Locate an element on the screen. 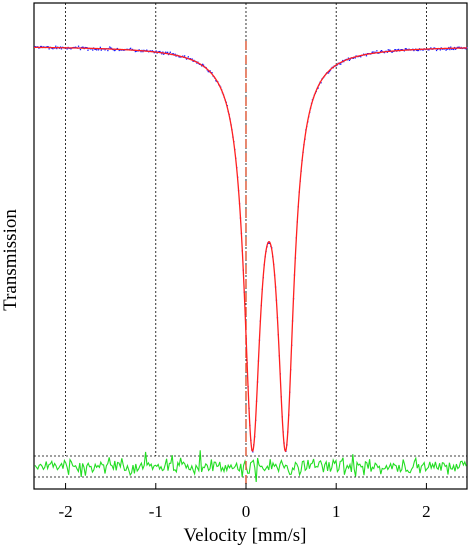 This screenshot has width=470, height=550. x-tick-label: -1 is located at coordinates (156, 511).